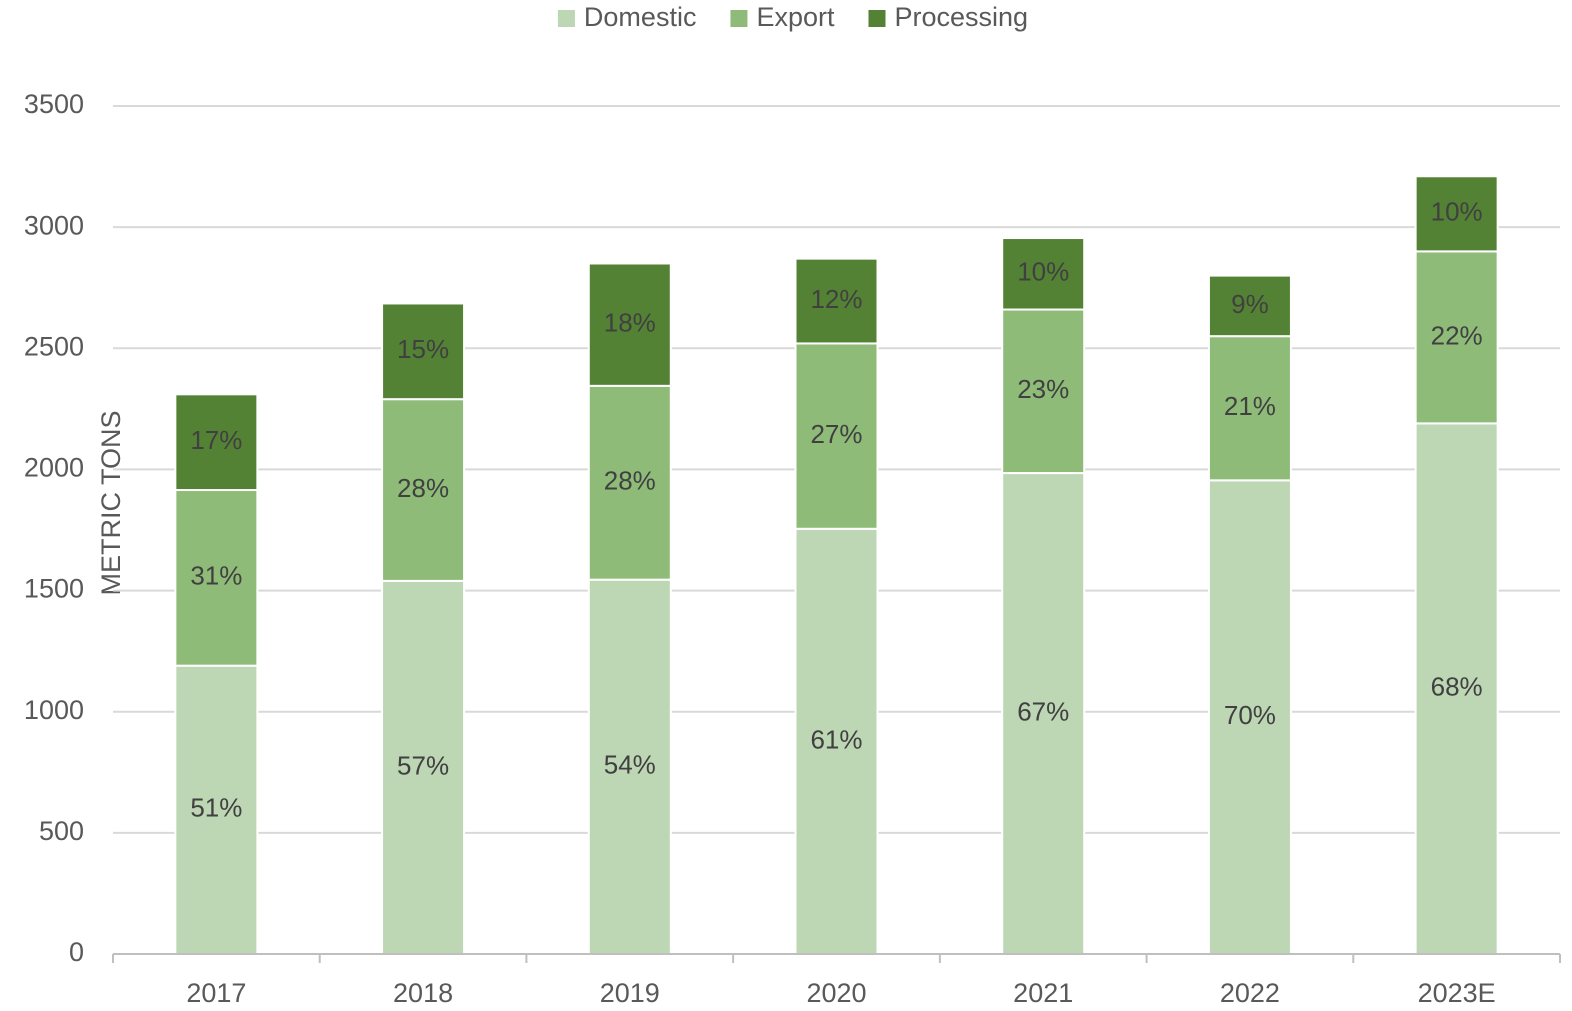 This screenshot has height=1011, width=1572. I want to click on data-label: 67%, so click(1043, 711).